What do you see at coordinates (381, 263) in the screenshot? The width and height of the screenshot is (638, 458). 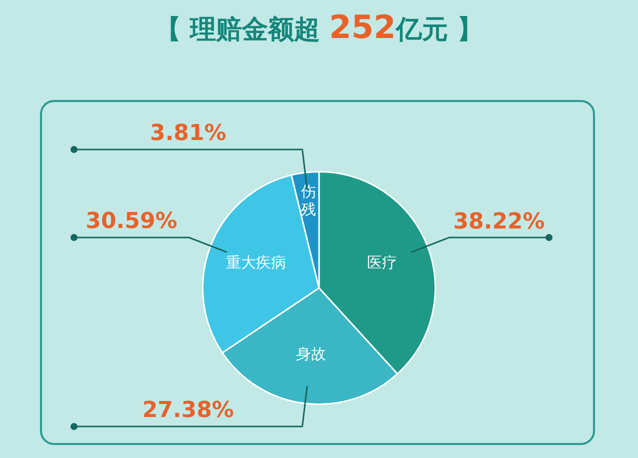 I see `slice-label: 医疗` at bounding box center [381, 263].